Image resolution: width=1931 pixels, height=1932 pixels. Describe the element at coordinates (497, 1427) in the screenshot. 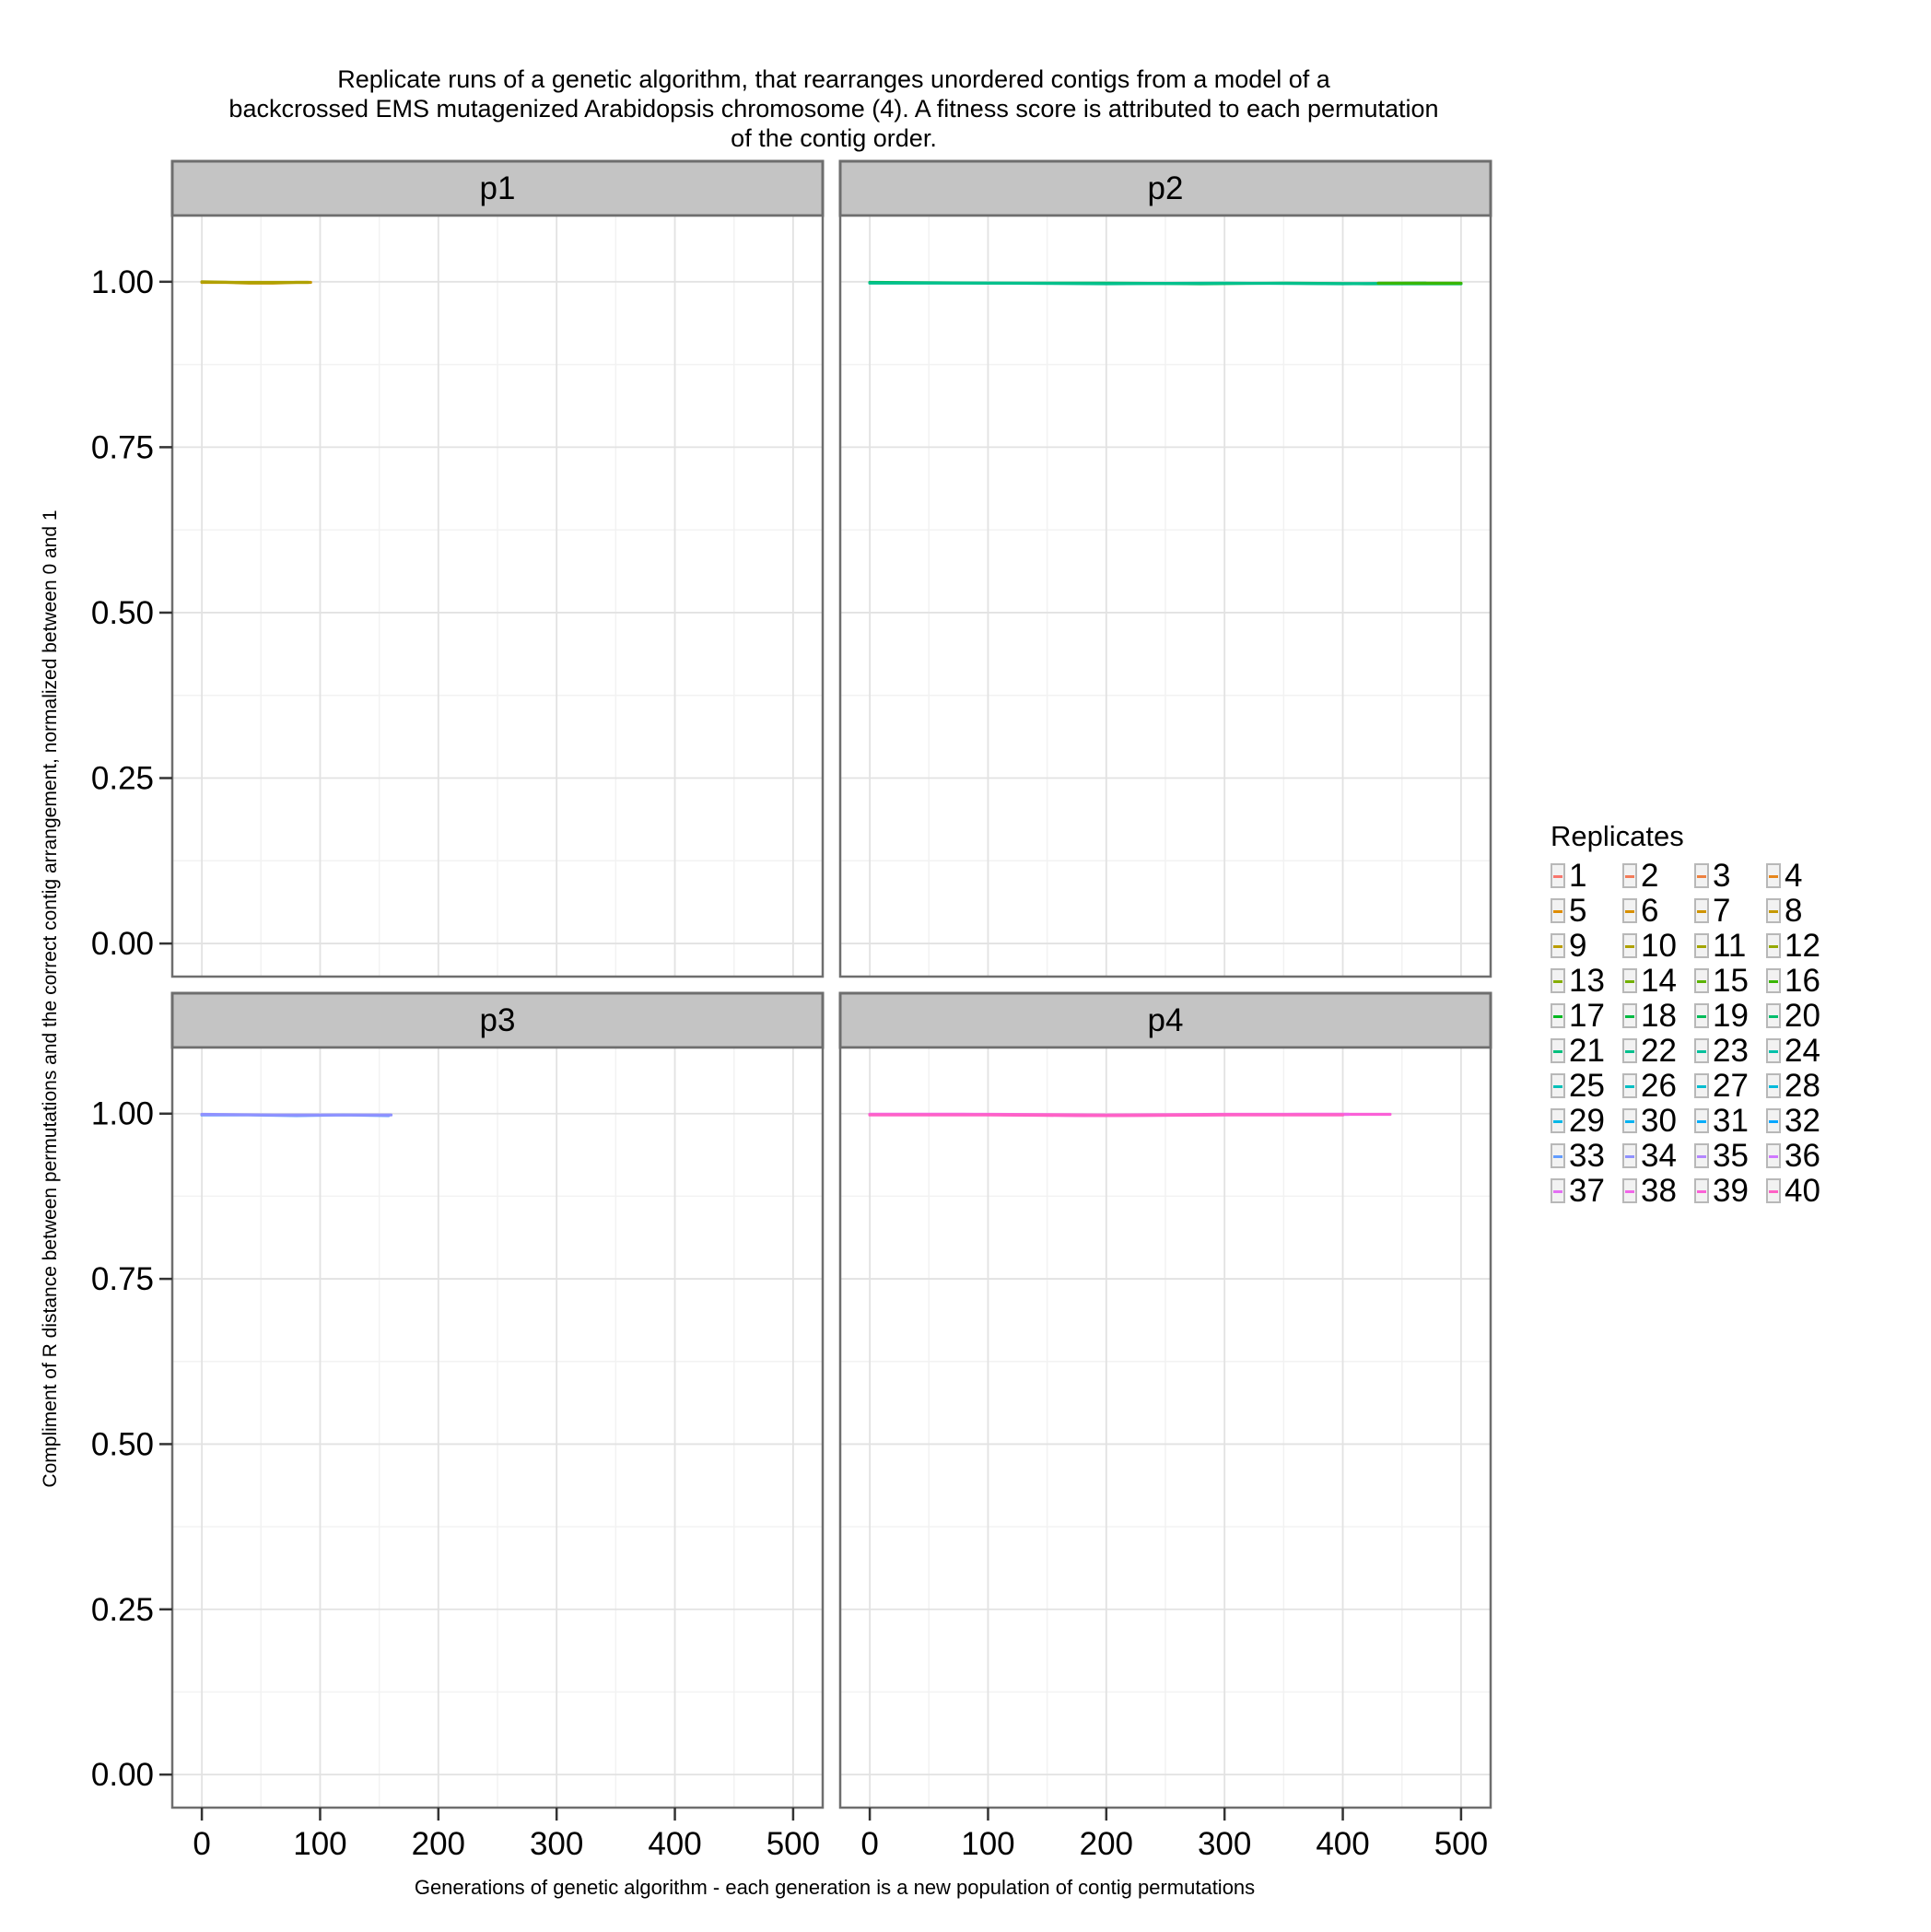

I see `panel-border-p3` at that location.